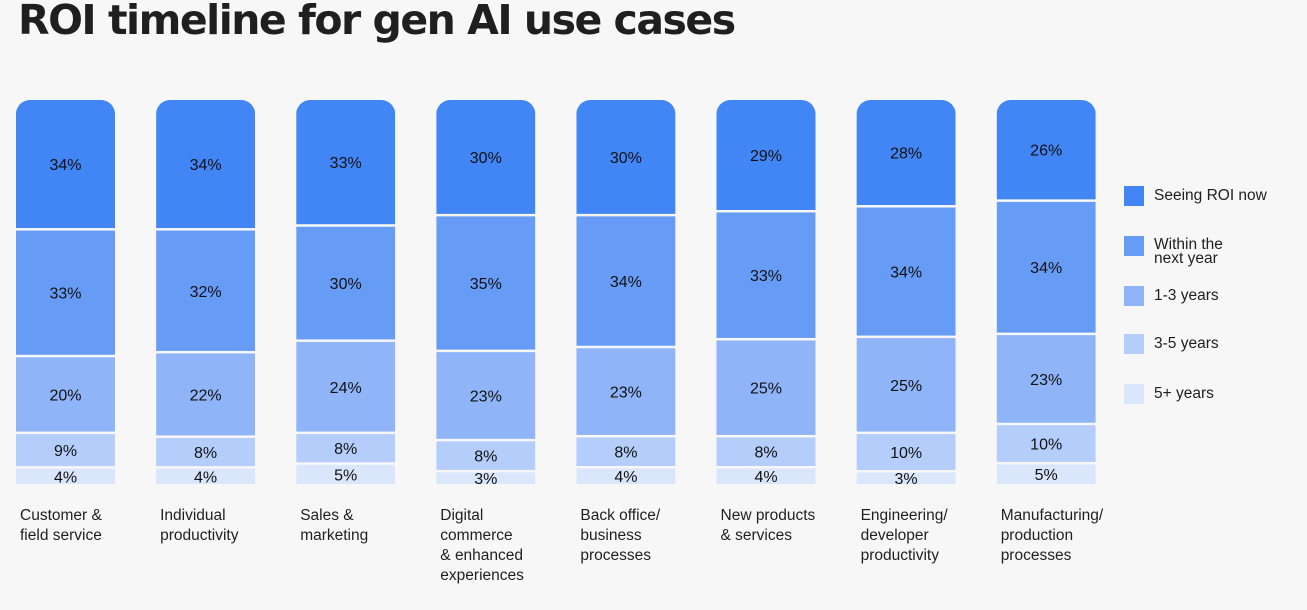 This screenshot has height=610, width=1307. I want to click on bar-8: 26% 34% 23% 10% 5%, so click(1046, 292).